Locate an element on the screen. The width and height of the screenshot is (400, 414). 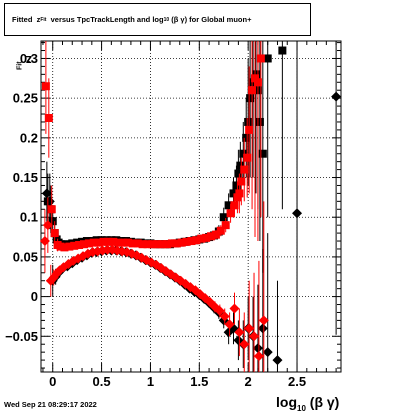
title-suffix: for Global muon+ is located at coordinates (220, 19).